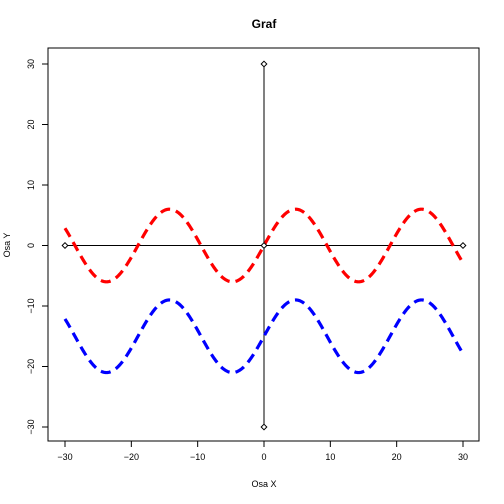 The width and height of the screenshot is (504, 504). Describe the element at coordinates (31, 426) in the screenshot. I see `y-tick-label: −30` at that location.